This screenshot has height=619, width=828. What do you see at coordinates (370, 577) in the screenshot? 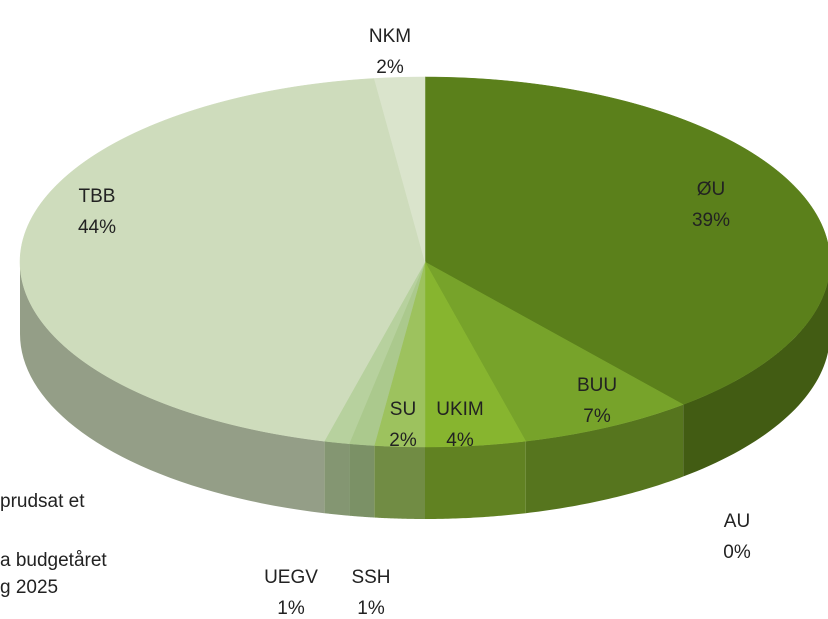
I see `slice-label: SSH` at bounding box center [370, 577].